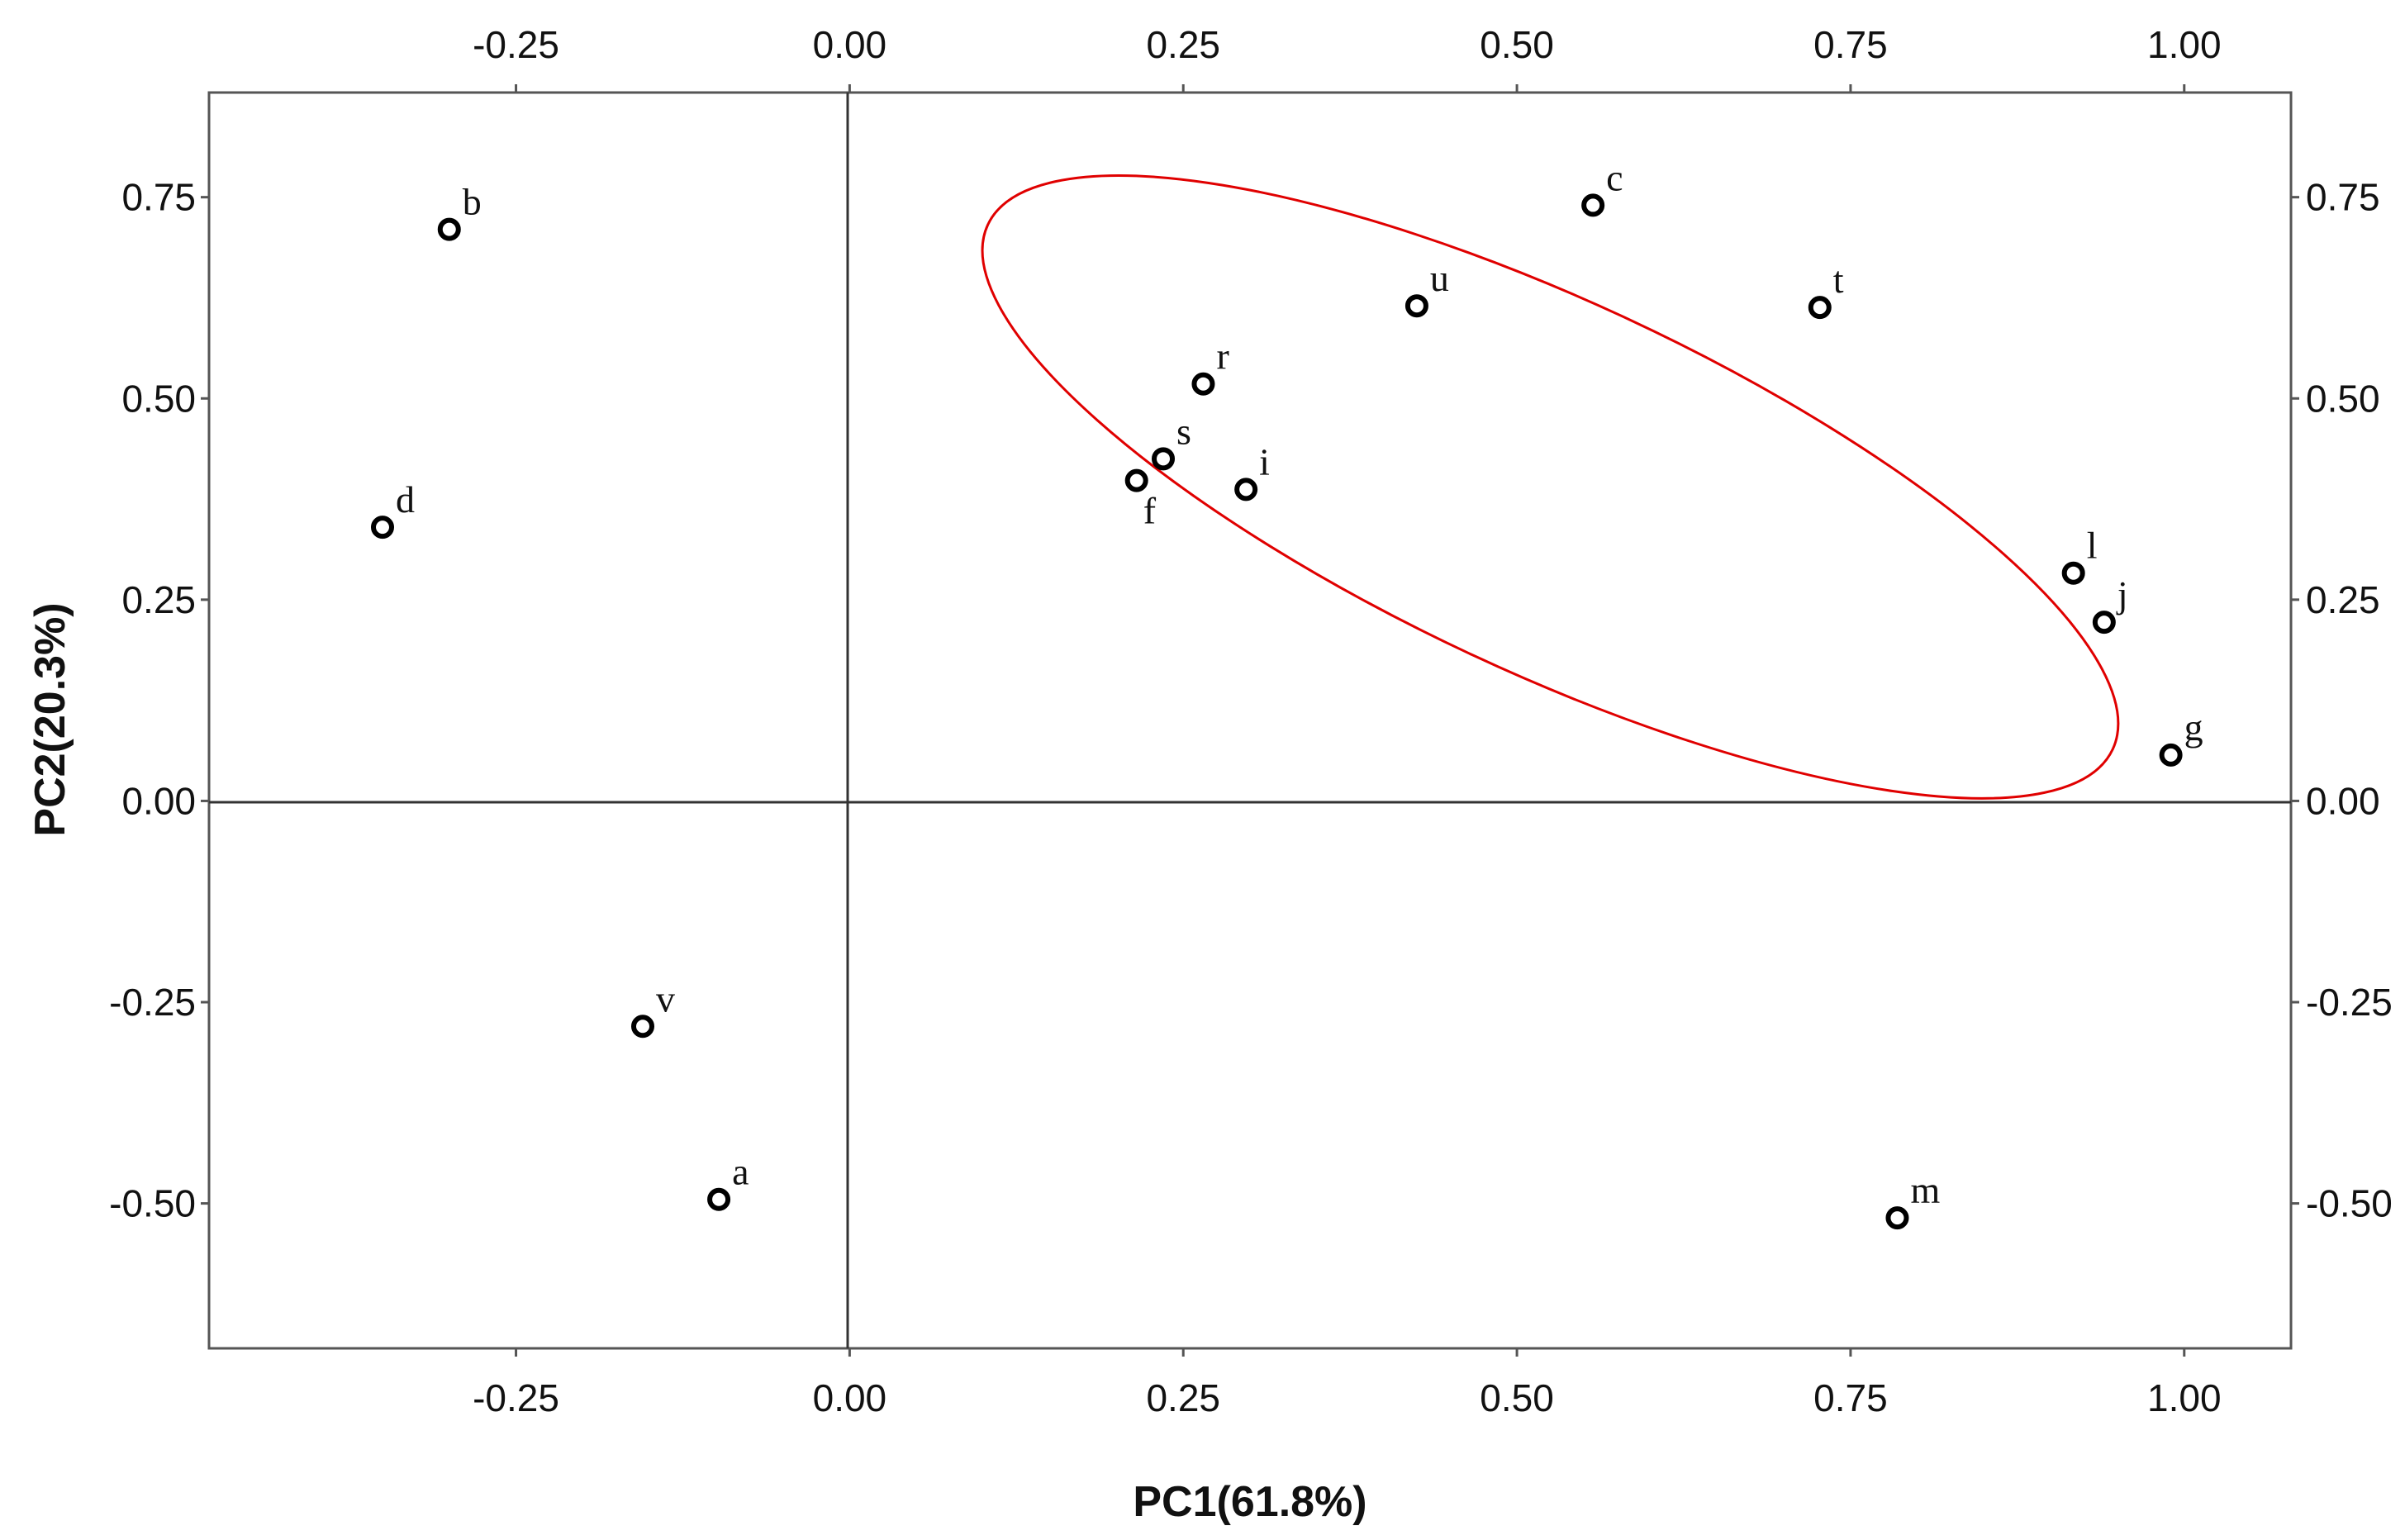 The width and height of the screenshot is (2405, 1540). What do you see at coordinates (1246, 489) in the screenshot?
I see `data-point-i` at bounding box center [1246, 489].